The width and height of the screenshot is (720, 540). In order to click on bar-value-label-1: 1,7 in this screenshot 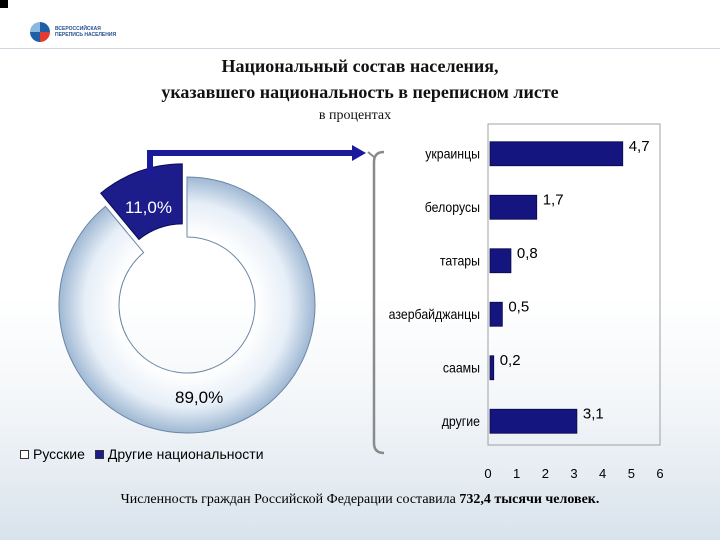, I will do `click(553, 199)`.